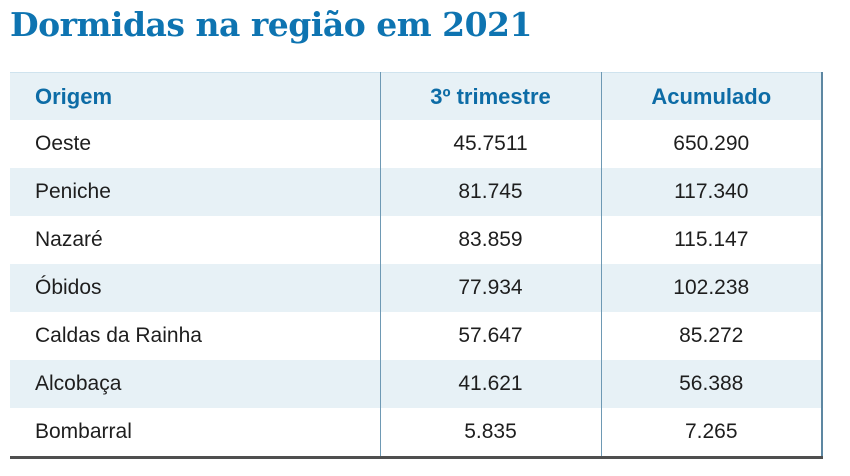  I want to click on cell-origem: Caldas da Rainha, so click(118, 335).